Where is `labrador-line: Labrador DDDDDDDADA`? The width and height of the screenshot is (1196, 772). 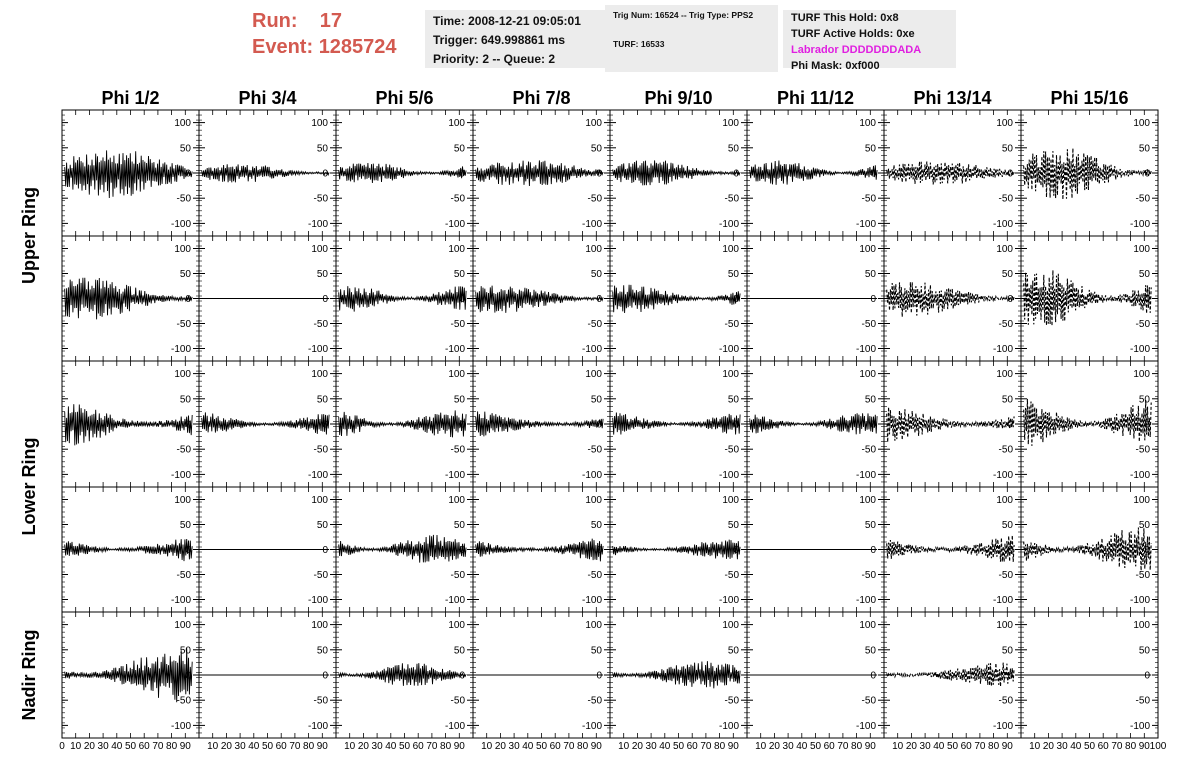
labrador-line: Labrador DDDDDDDADA is located at coordinates (856, 50).